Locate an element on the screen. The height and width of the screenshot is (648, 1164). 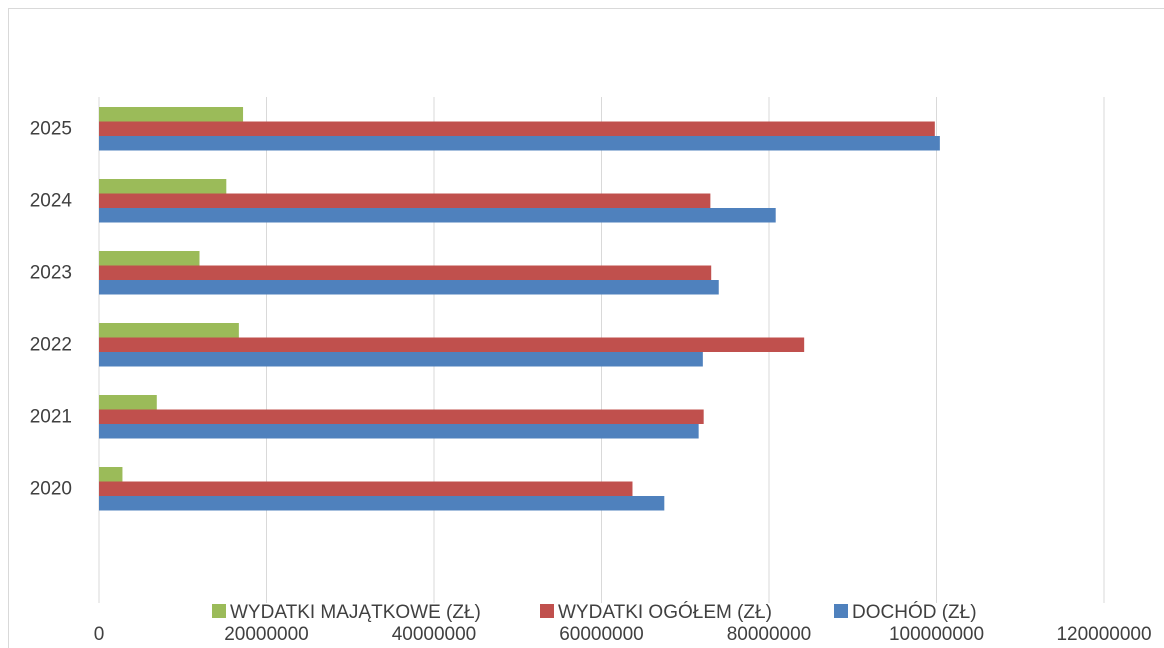
y-tick-labels: 2020 2021 2022 2023 2024 2025 is located at coordinates (51, 308).